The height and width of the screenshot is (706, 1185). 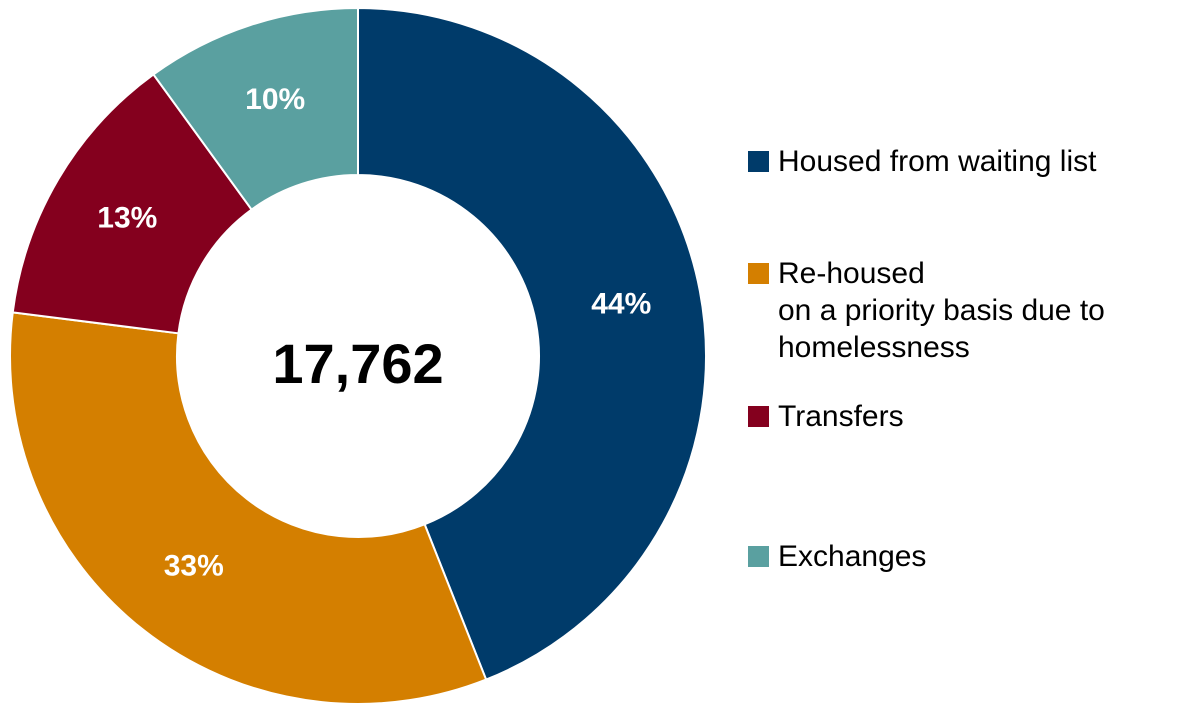 I want to click on center-label: 17,762, so click(x=357, y=363).